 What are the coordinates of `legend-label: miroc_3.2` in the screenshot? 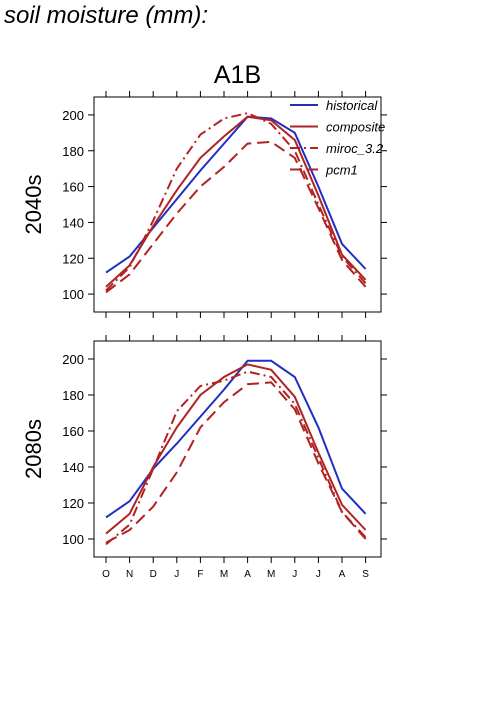 It's located at (355, 148).